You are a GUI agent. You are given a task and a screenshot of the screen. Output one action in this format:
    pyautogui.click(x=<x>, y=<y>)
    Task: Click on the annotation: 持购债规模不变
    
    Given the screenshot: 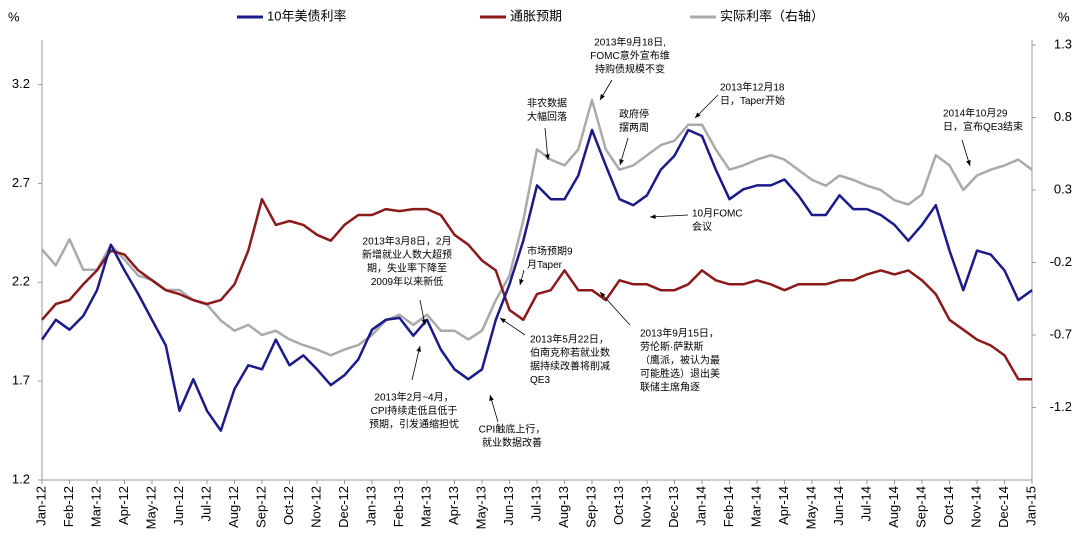 What is the action you would take?
    pyautogui.click(x=630, y=69)
    